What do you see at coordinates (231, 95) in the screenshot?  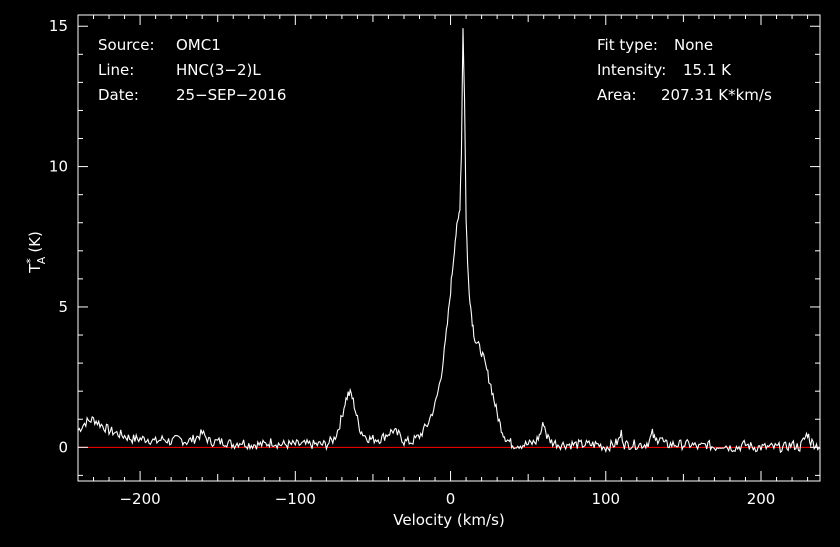 I see `date-value: 25−SEP−2016` at bounding box center [231, 95].